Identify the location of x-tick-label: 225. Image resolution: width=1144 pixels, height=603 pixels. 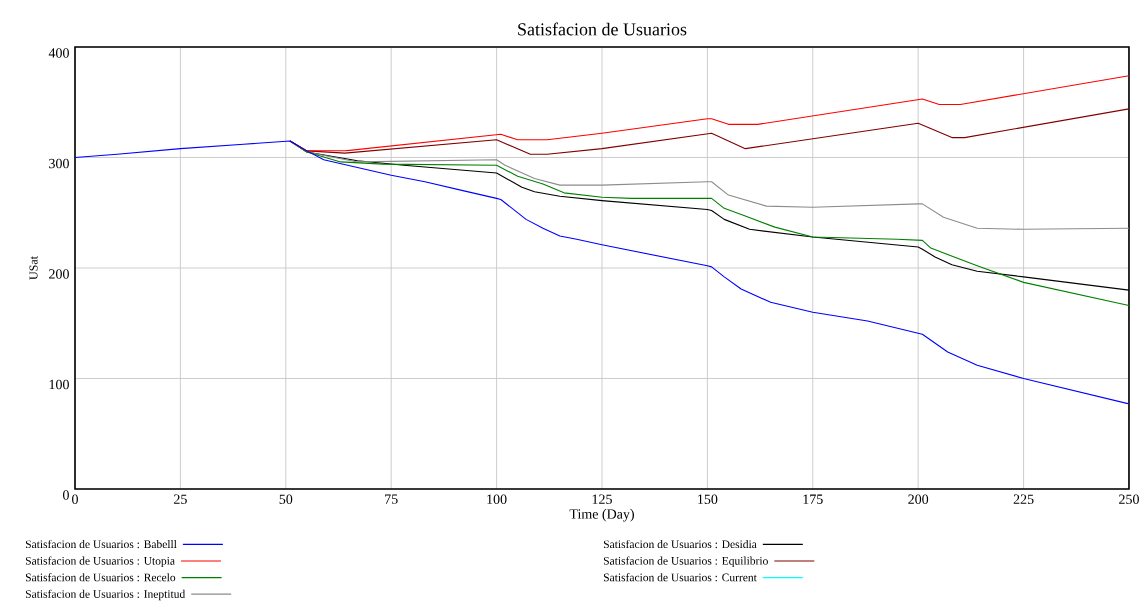
(1023, 499).